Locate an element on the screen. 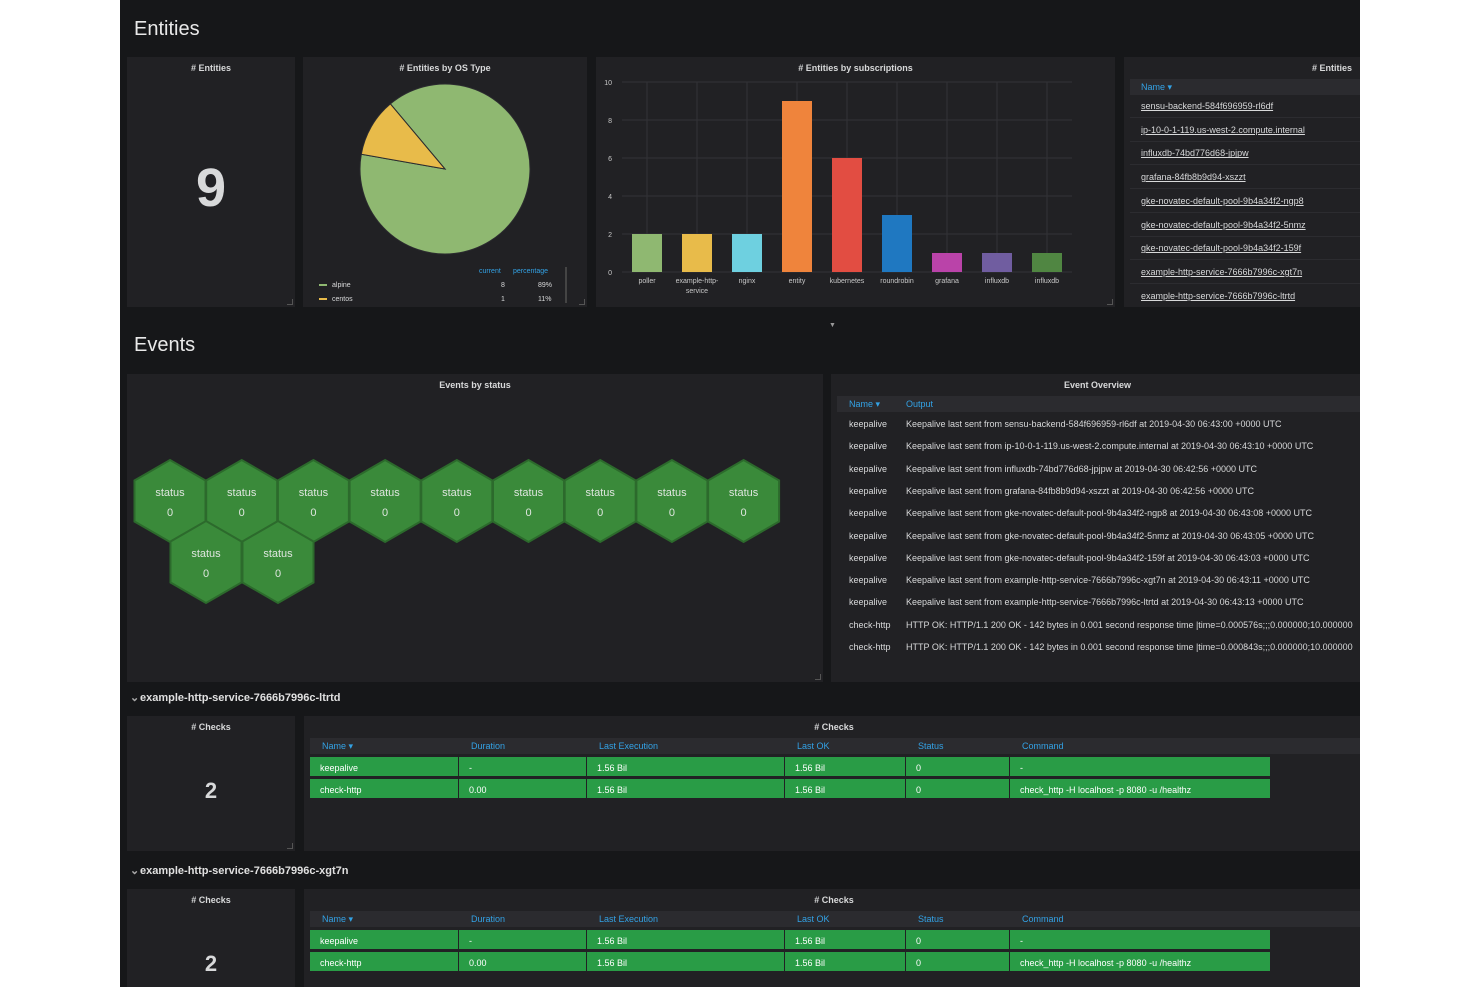  hexagon-shape is located at coordinates (600, 501).